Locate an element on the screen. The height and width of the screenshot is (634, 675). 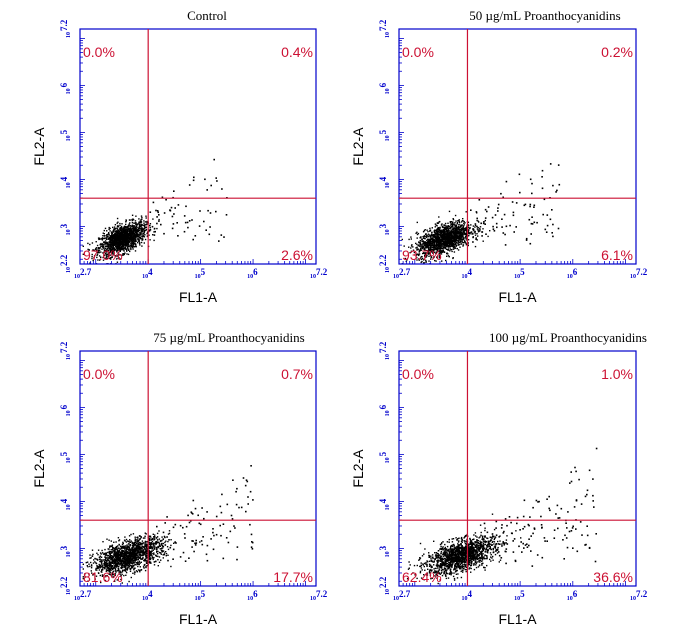
y-tick-label: 10³ is located at coordinates (384, 229).